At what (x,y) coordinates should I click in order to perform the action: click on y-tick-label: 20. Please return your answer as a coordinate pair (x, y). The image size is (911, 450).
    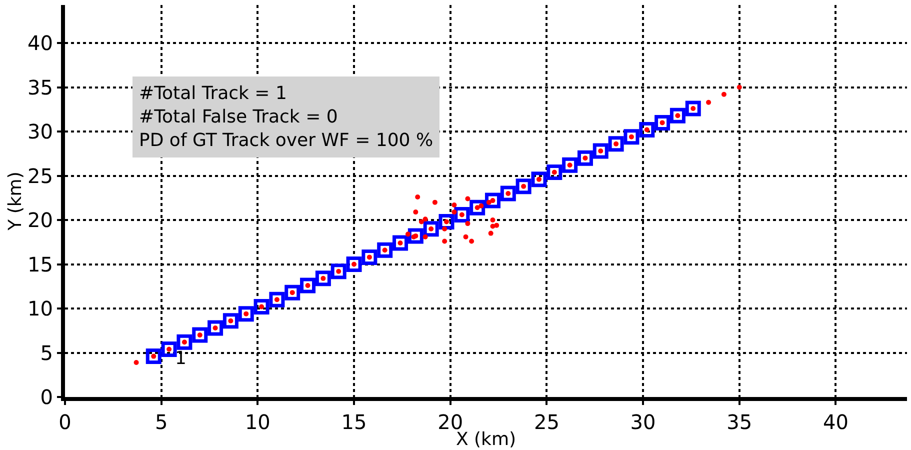
    Looking at the image, I should click on (40, 220).